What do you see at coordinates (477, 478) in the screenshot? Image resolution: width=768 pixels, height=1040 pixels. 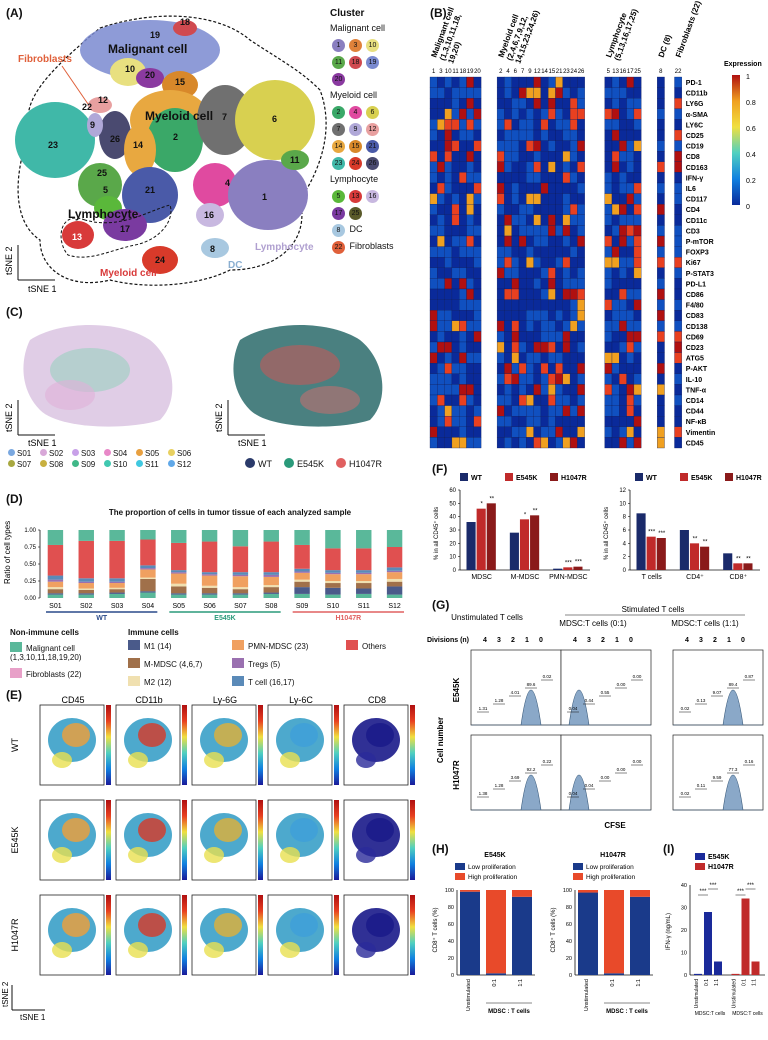 I see `f-legend-label: WT` at bounding box center [477, 478].